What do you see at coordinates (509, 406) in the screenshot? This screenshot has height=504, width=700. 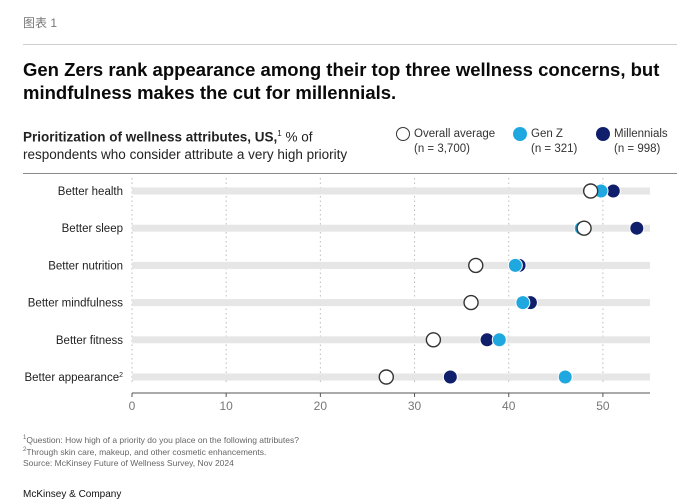 I see `x-tick-label: 40` at bounding box center [509, 406].